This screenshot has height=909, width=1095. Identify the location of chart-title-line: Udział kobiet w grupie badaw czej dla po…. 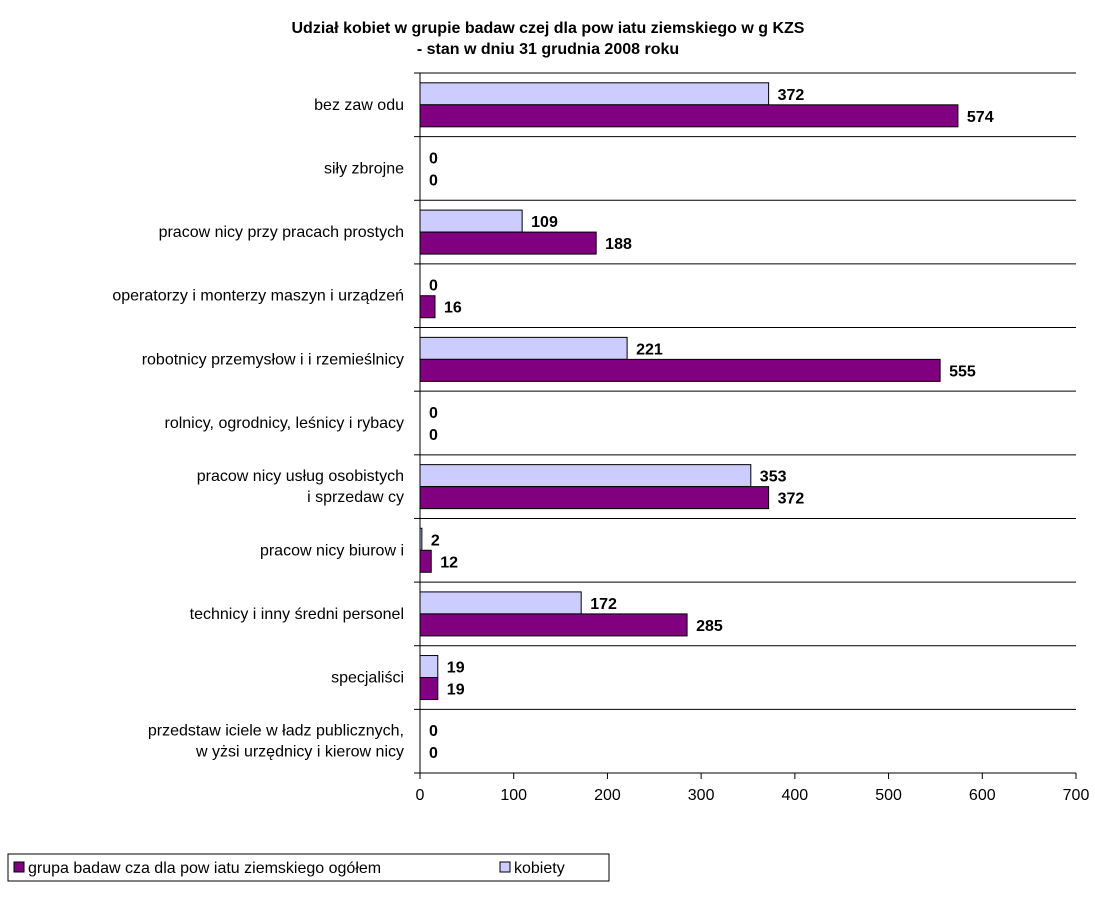
(548, 28).